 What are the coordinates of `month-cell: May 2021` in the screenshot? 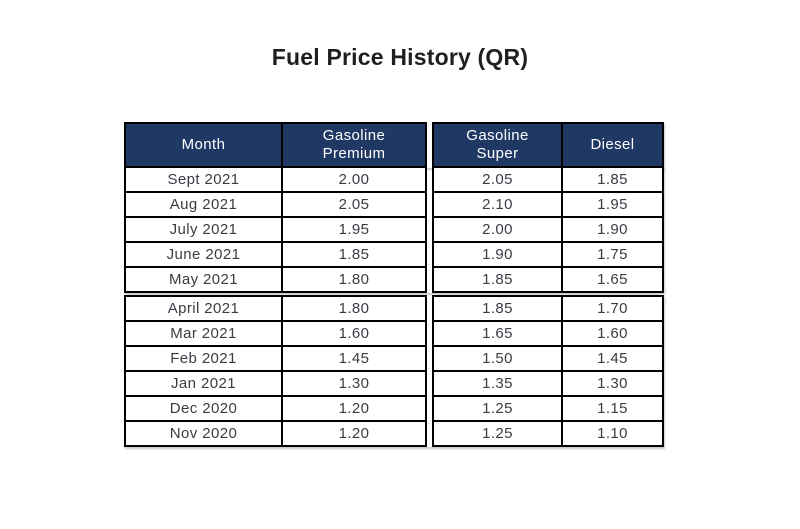 It's located at (203, 279).